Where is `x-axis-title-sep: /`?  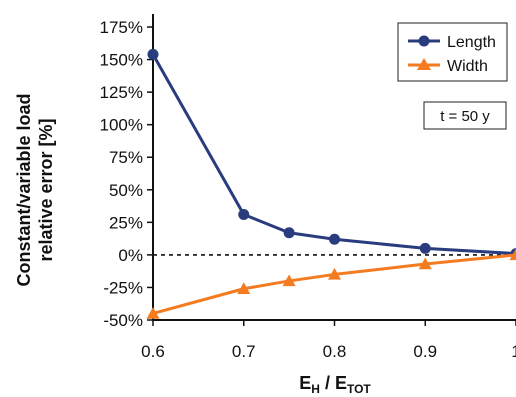
x-axis-title-sep: / is located at coordinates (327, 383).